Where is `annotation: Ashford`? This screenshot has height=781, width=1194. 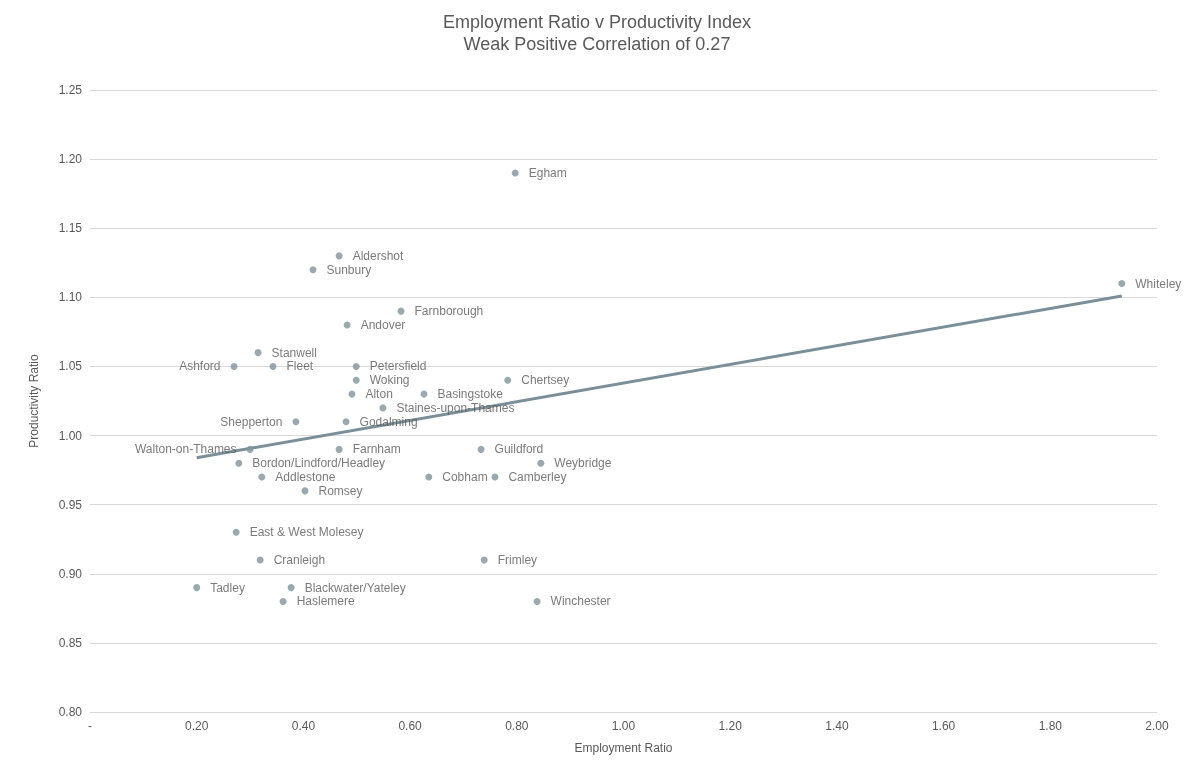 annotation: Ashford is located at coordinates (200, 366).